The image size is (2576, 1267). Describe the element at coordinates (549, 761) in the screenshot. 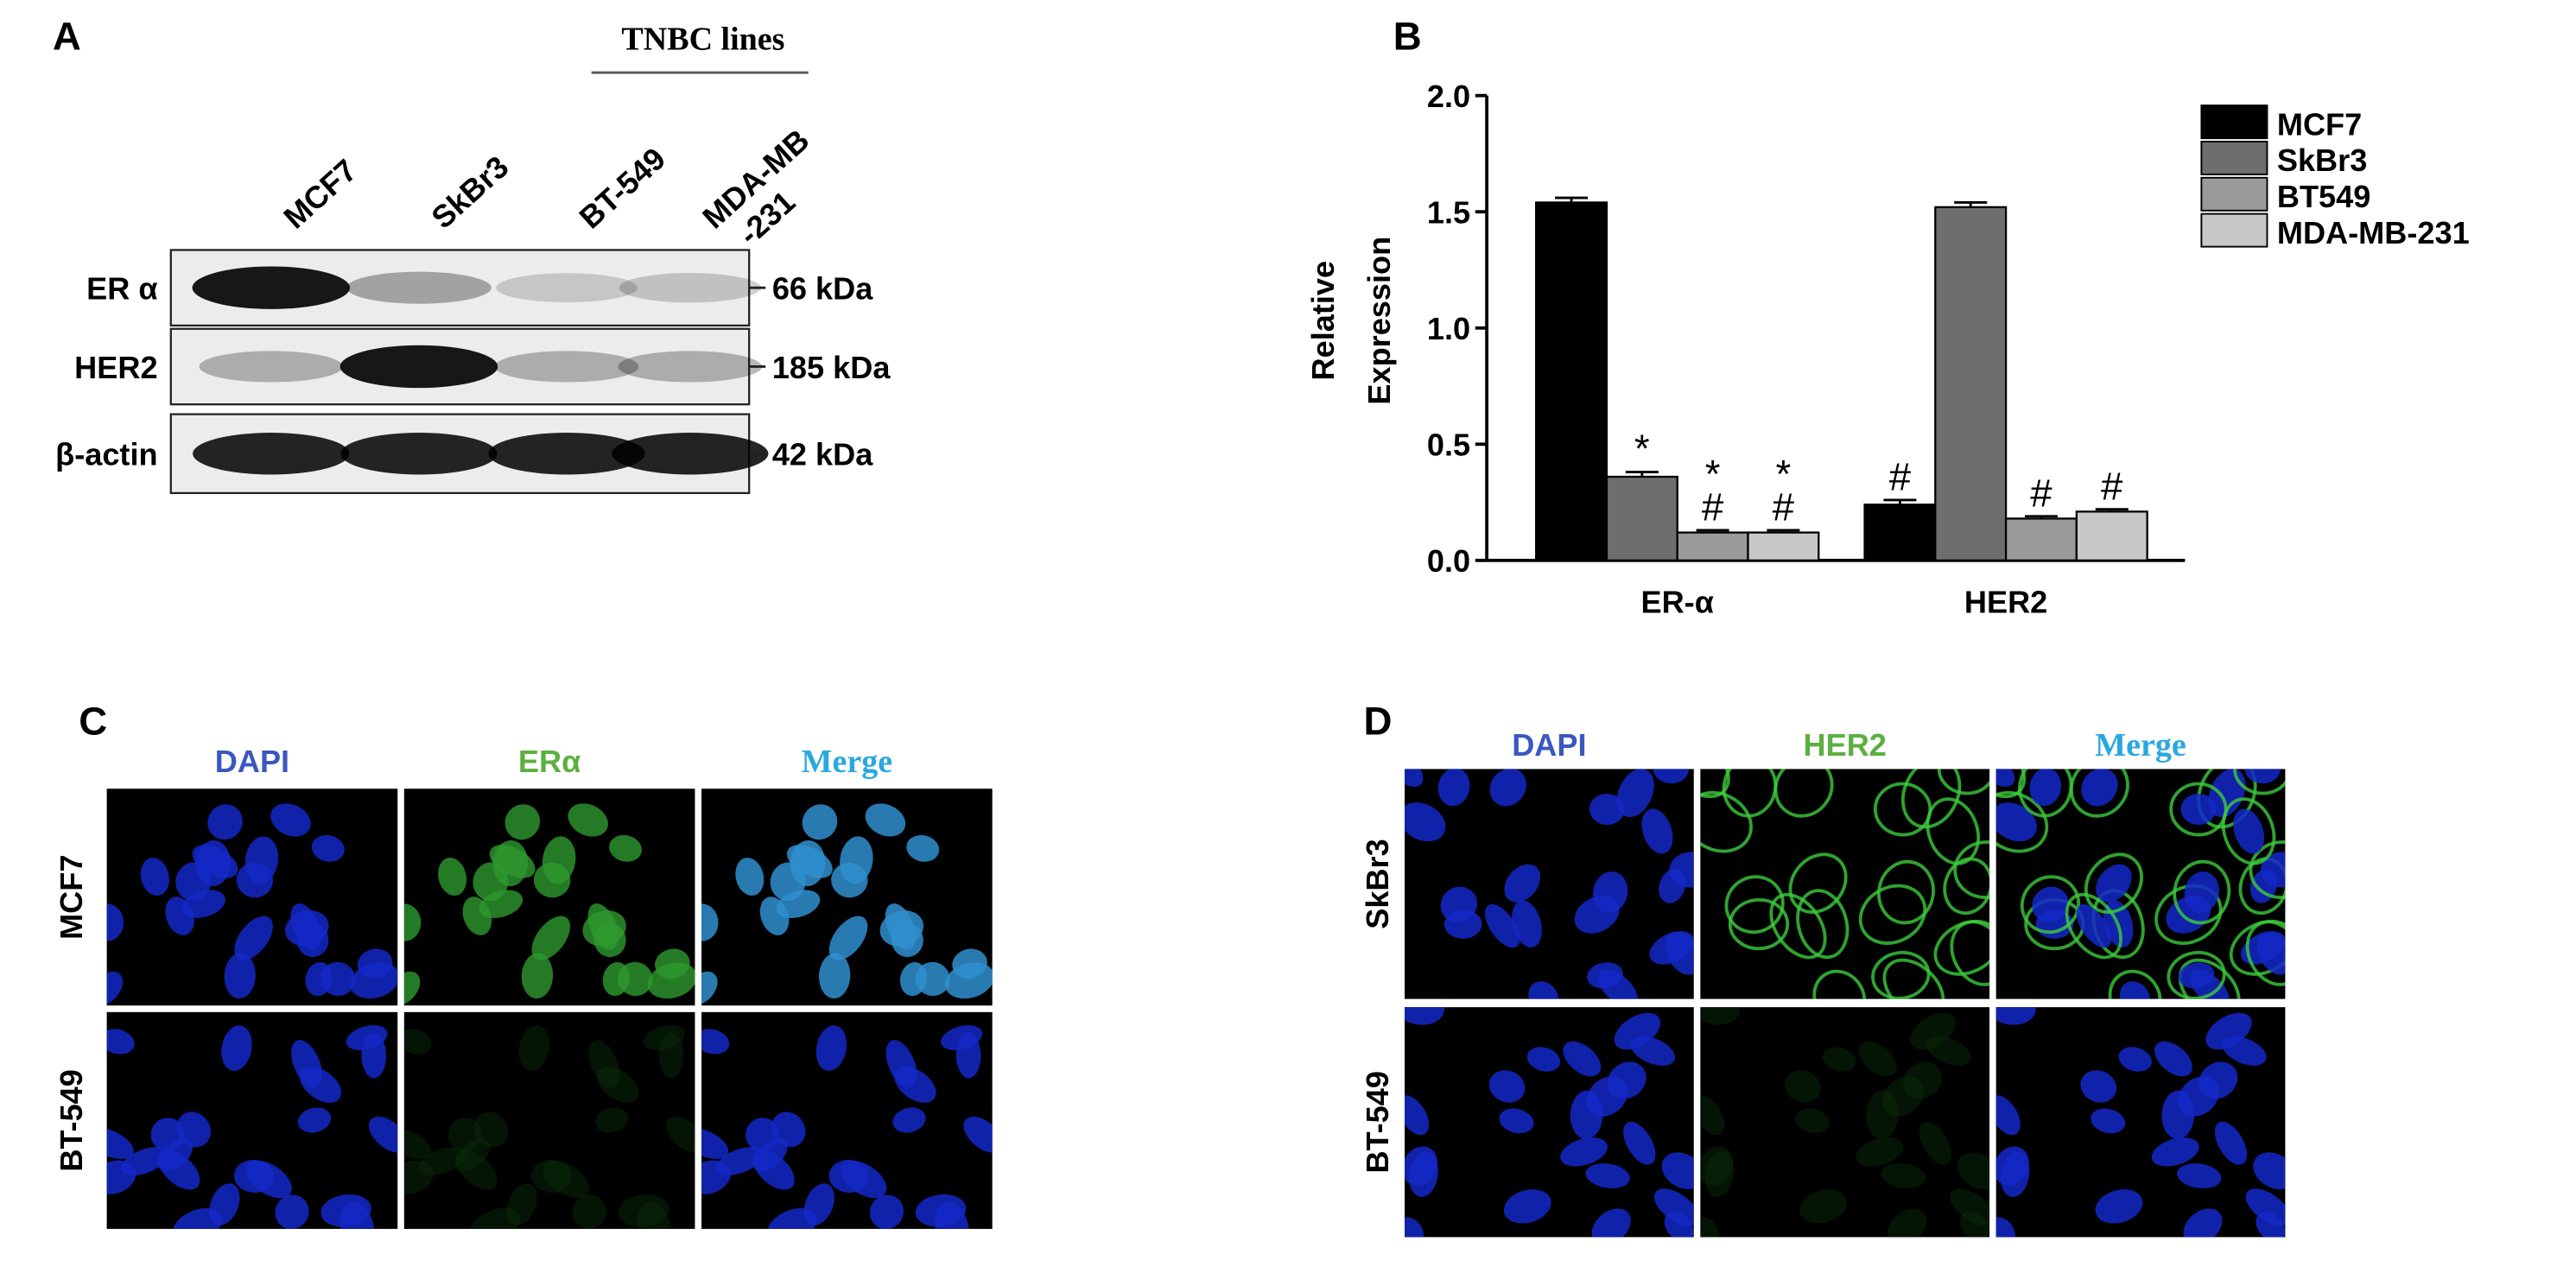

I see `column-label: ERα` at that location.